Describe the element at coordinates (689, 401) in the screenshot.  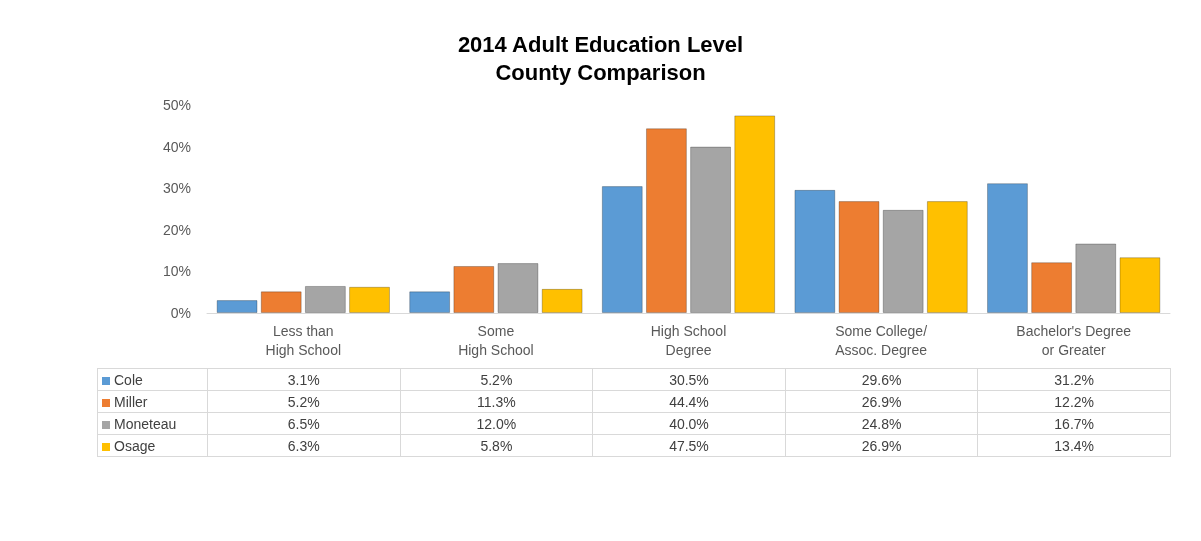
I see `data-label: 44.4%` at that location.